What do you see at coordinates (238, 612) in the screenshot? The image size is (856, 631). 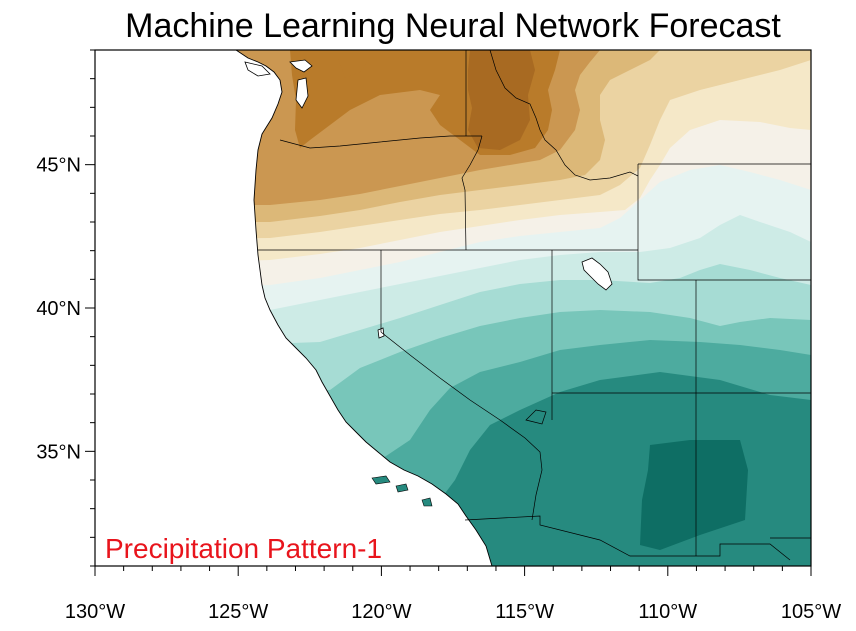 I see `x-tick-label: 125°W` at bounding box center [238, 612].